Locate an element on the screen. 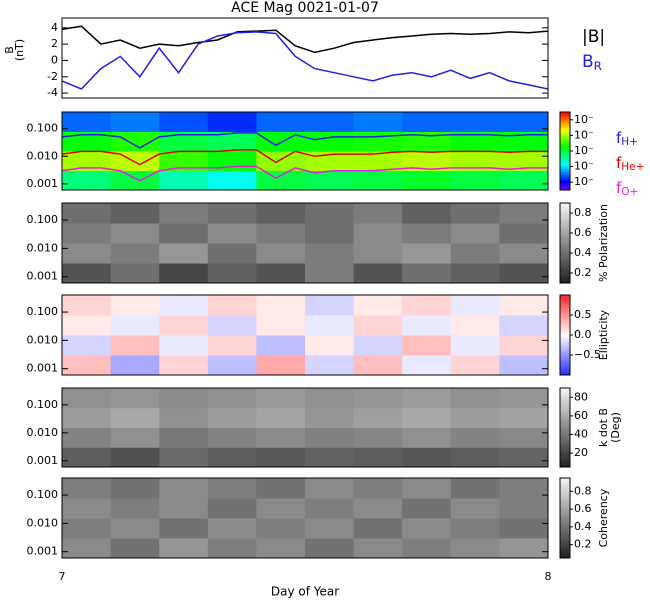  legend-entry: |B| is located at coordinates (593, 37).